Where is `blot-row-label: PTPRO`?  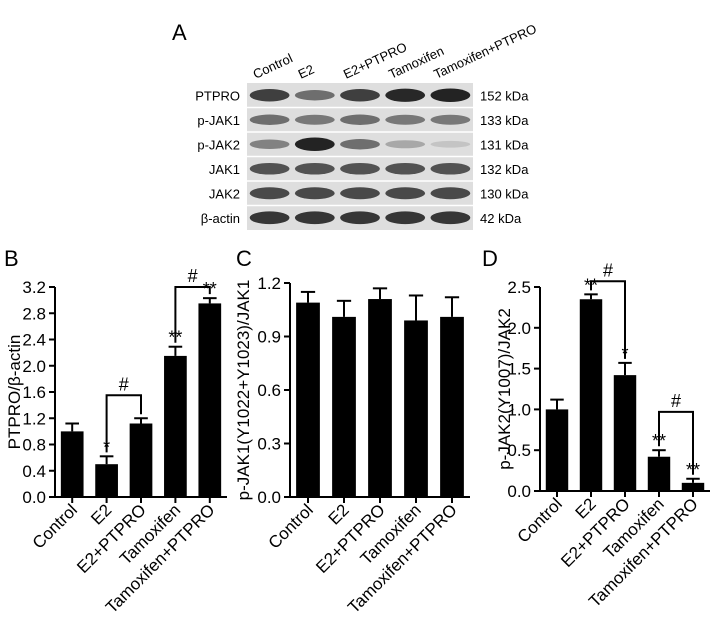 blot-row-label: PTPRO is located at coordinates (217, 95).